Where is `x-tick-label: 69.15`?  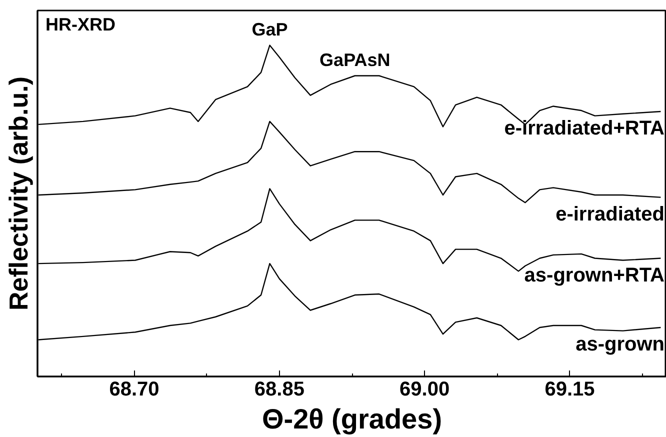 x-tick-label: 69.15 is located at coordinates (569, 389).